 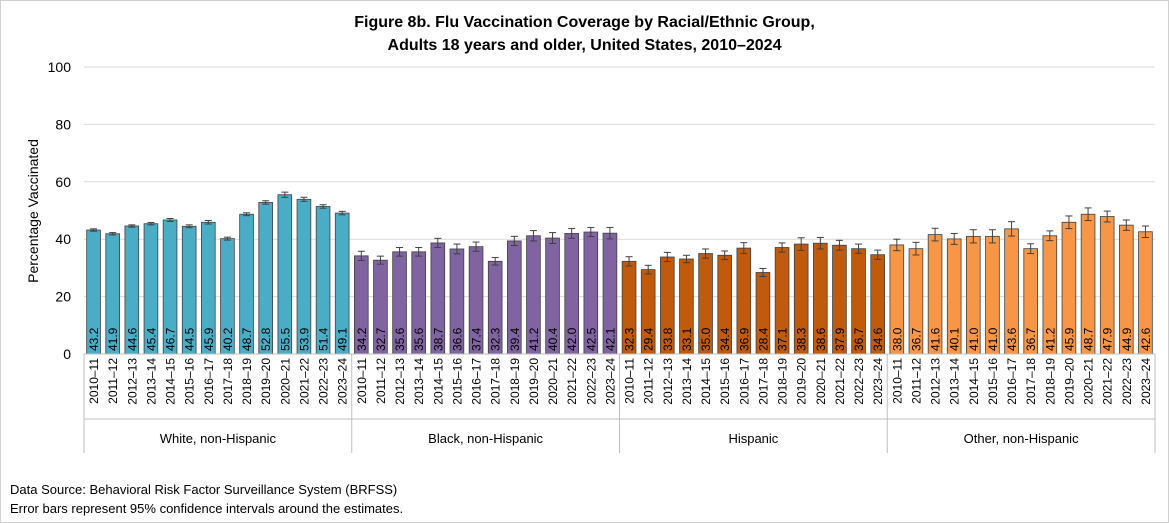 I want to click on group-label: Black, non-Hispanic, so click(x=485, y=438).